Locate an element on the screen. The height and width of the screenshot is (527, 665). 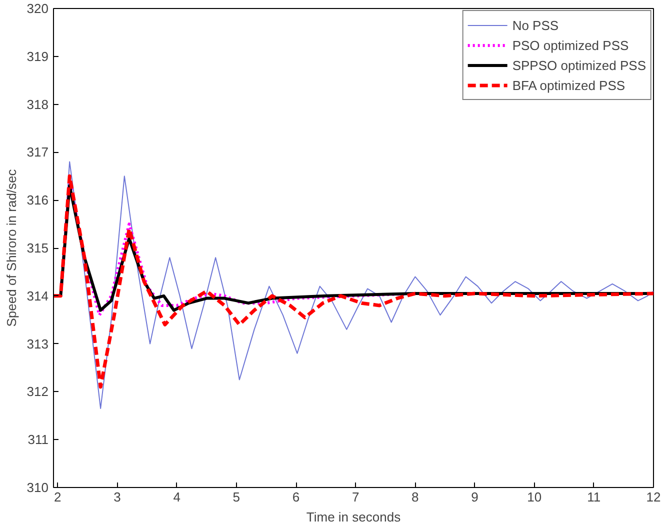
y-tick-label: 318 is located at coordinates (37, 104).